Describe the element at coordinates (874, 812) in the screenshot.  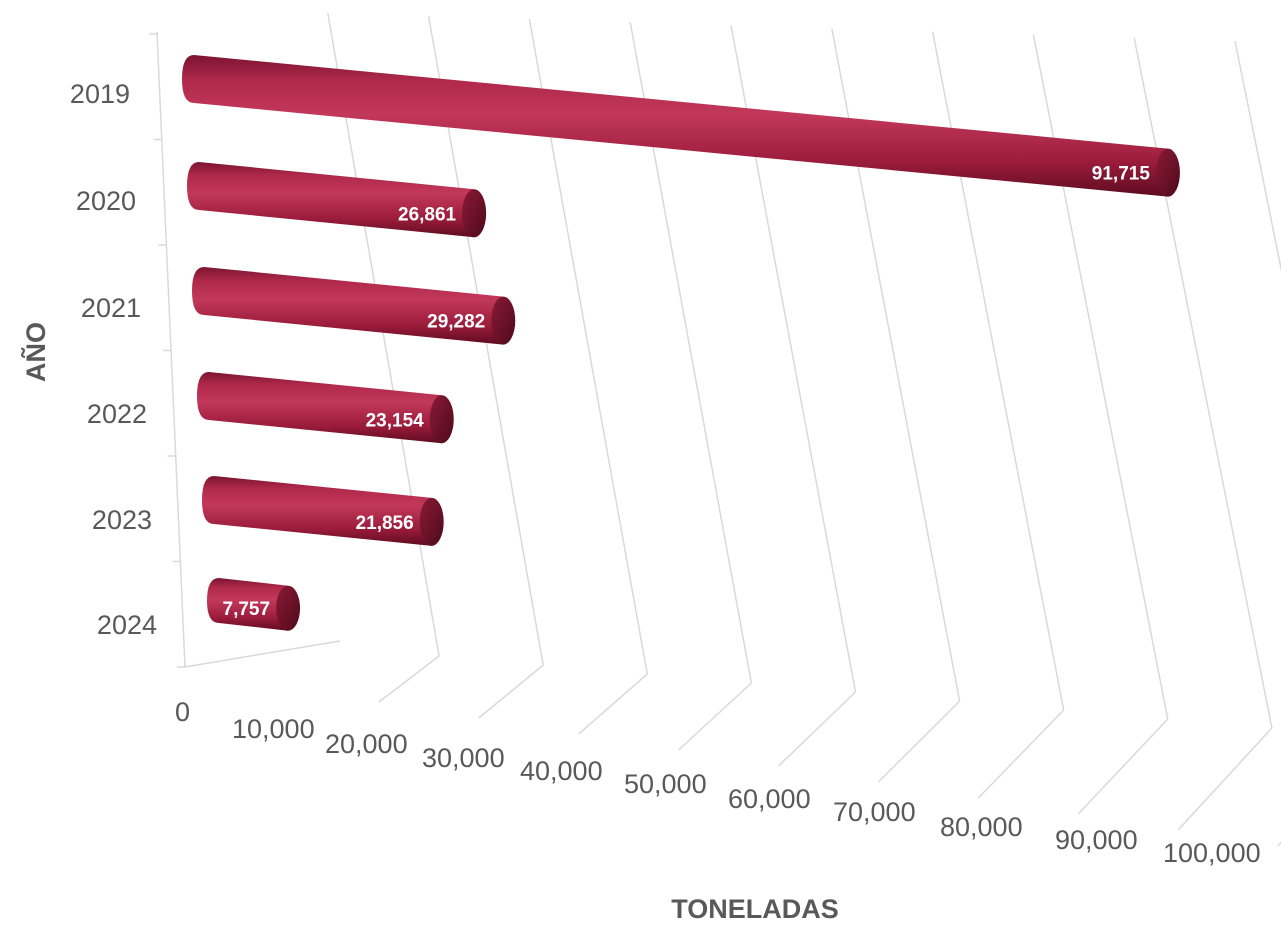
I see `x-tick-label: 70,000` at that location.